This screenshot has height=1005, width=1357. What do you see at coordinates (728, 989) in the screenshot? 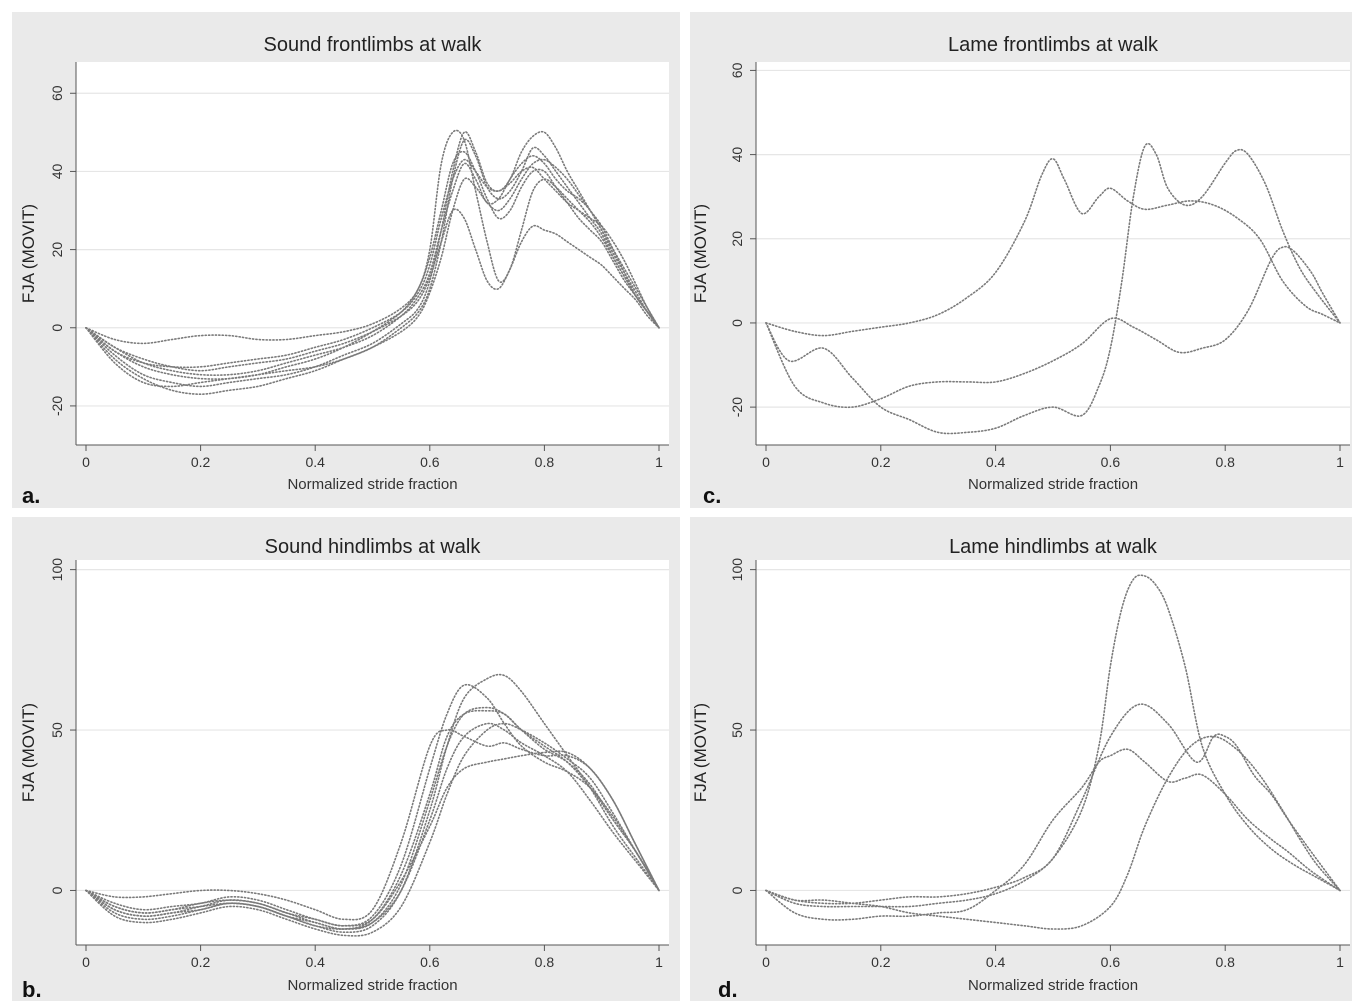
I see `panel-label: d.` at bounding box center [728, 989].